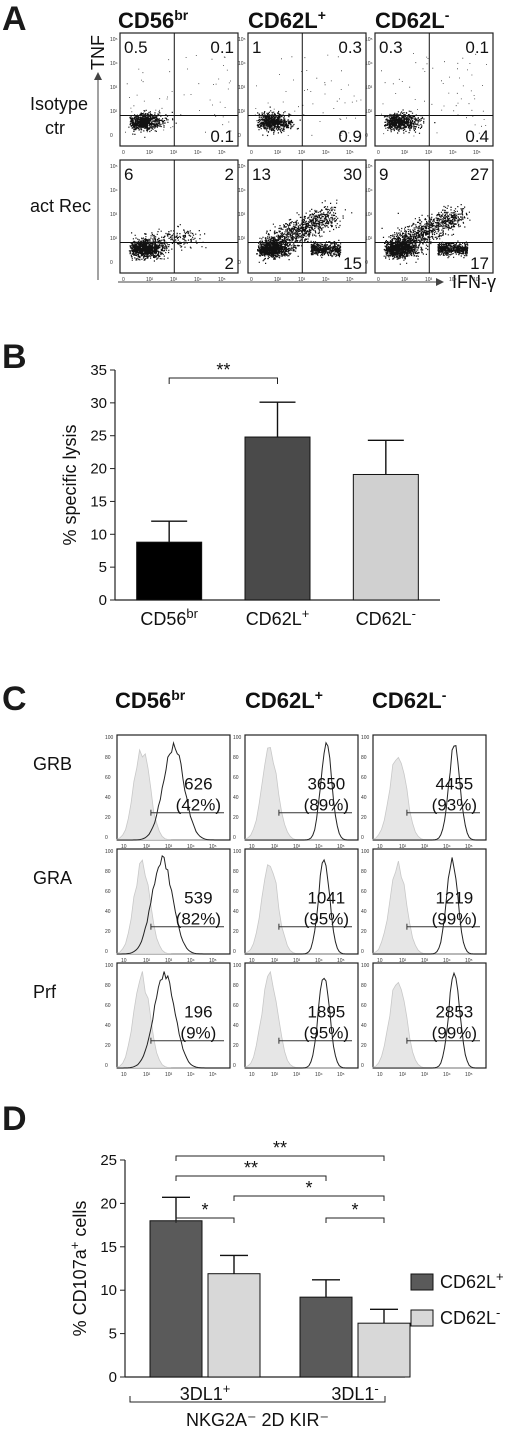 Image resolution: width=520 pixels, height=1456 pixels. What do you see at coordinates (386, 617) in the screenshot?
I see `panel-b-category-label: CD62L-` at bounding box center [386, 617].